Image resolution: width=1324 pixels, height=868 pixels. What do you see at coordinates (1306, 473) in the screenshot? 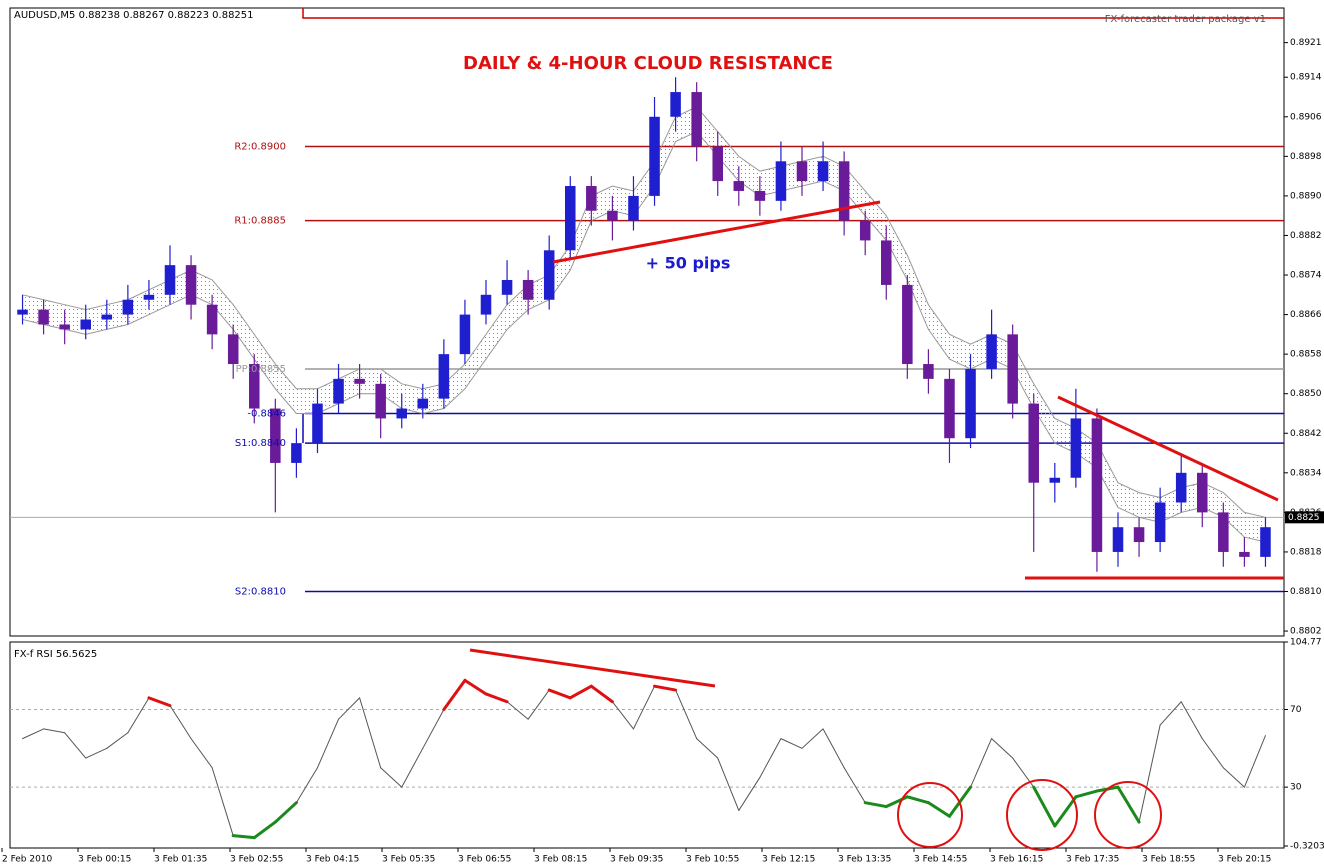
I see `y-tick-label: 0.8834` at bounding box center [1306, 473].